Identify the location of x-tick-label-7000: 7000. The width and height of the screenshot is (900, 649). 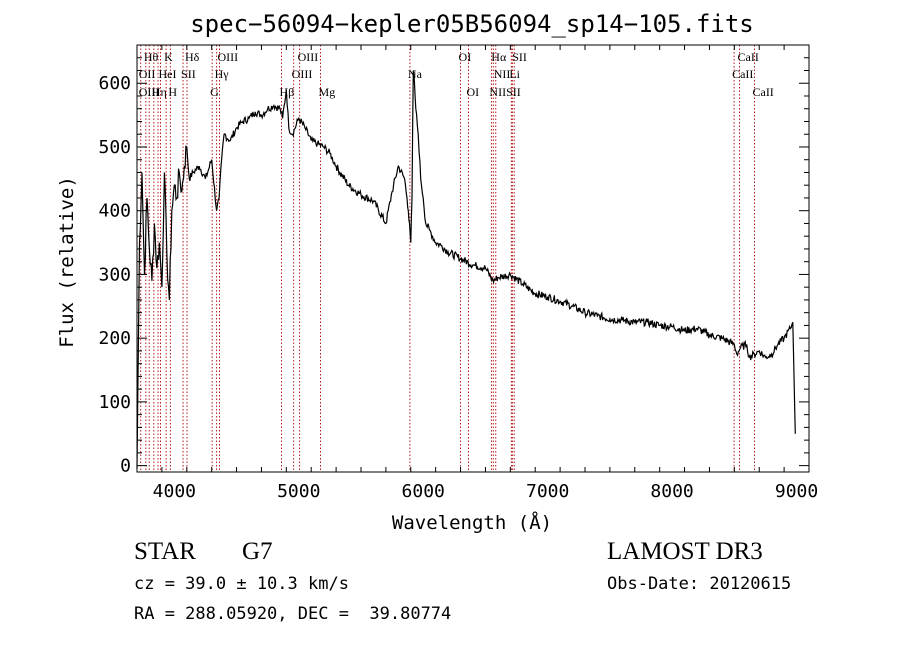
(547, 491).